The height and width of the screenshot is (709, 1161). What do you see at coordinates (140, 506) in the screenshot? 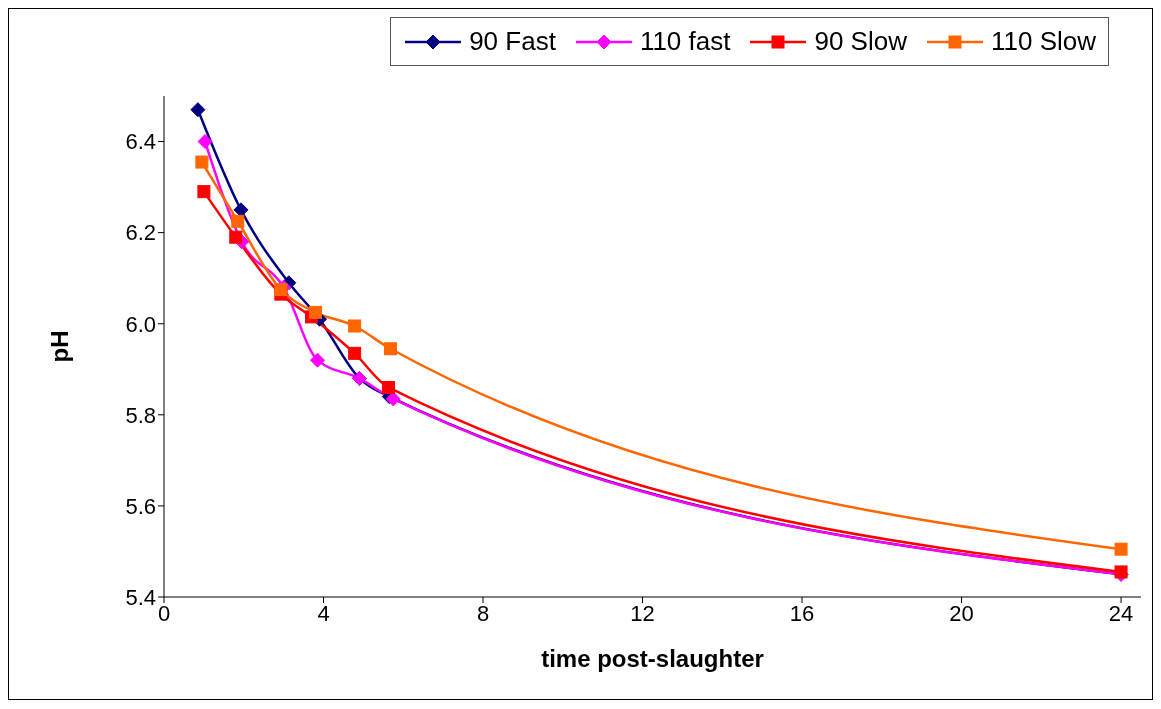
I see `y-tick-label: 5.6` at bounding box center [140, 506].